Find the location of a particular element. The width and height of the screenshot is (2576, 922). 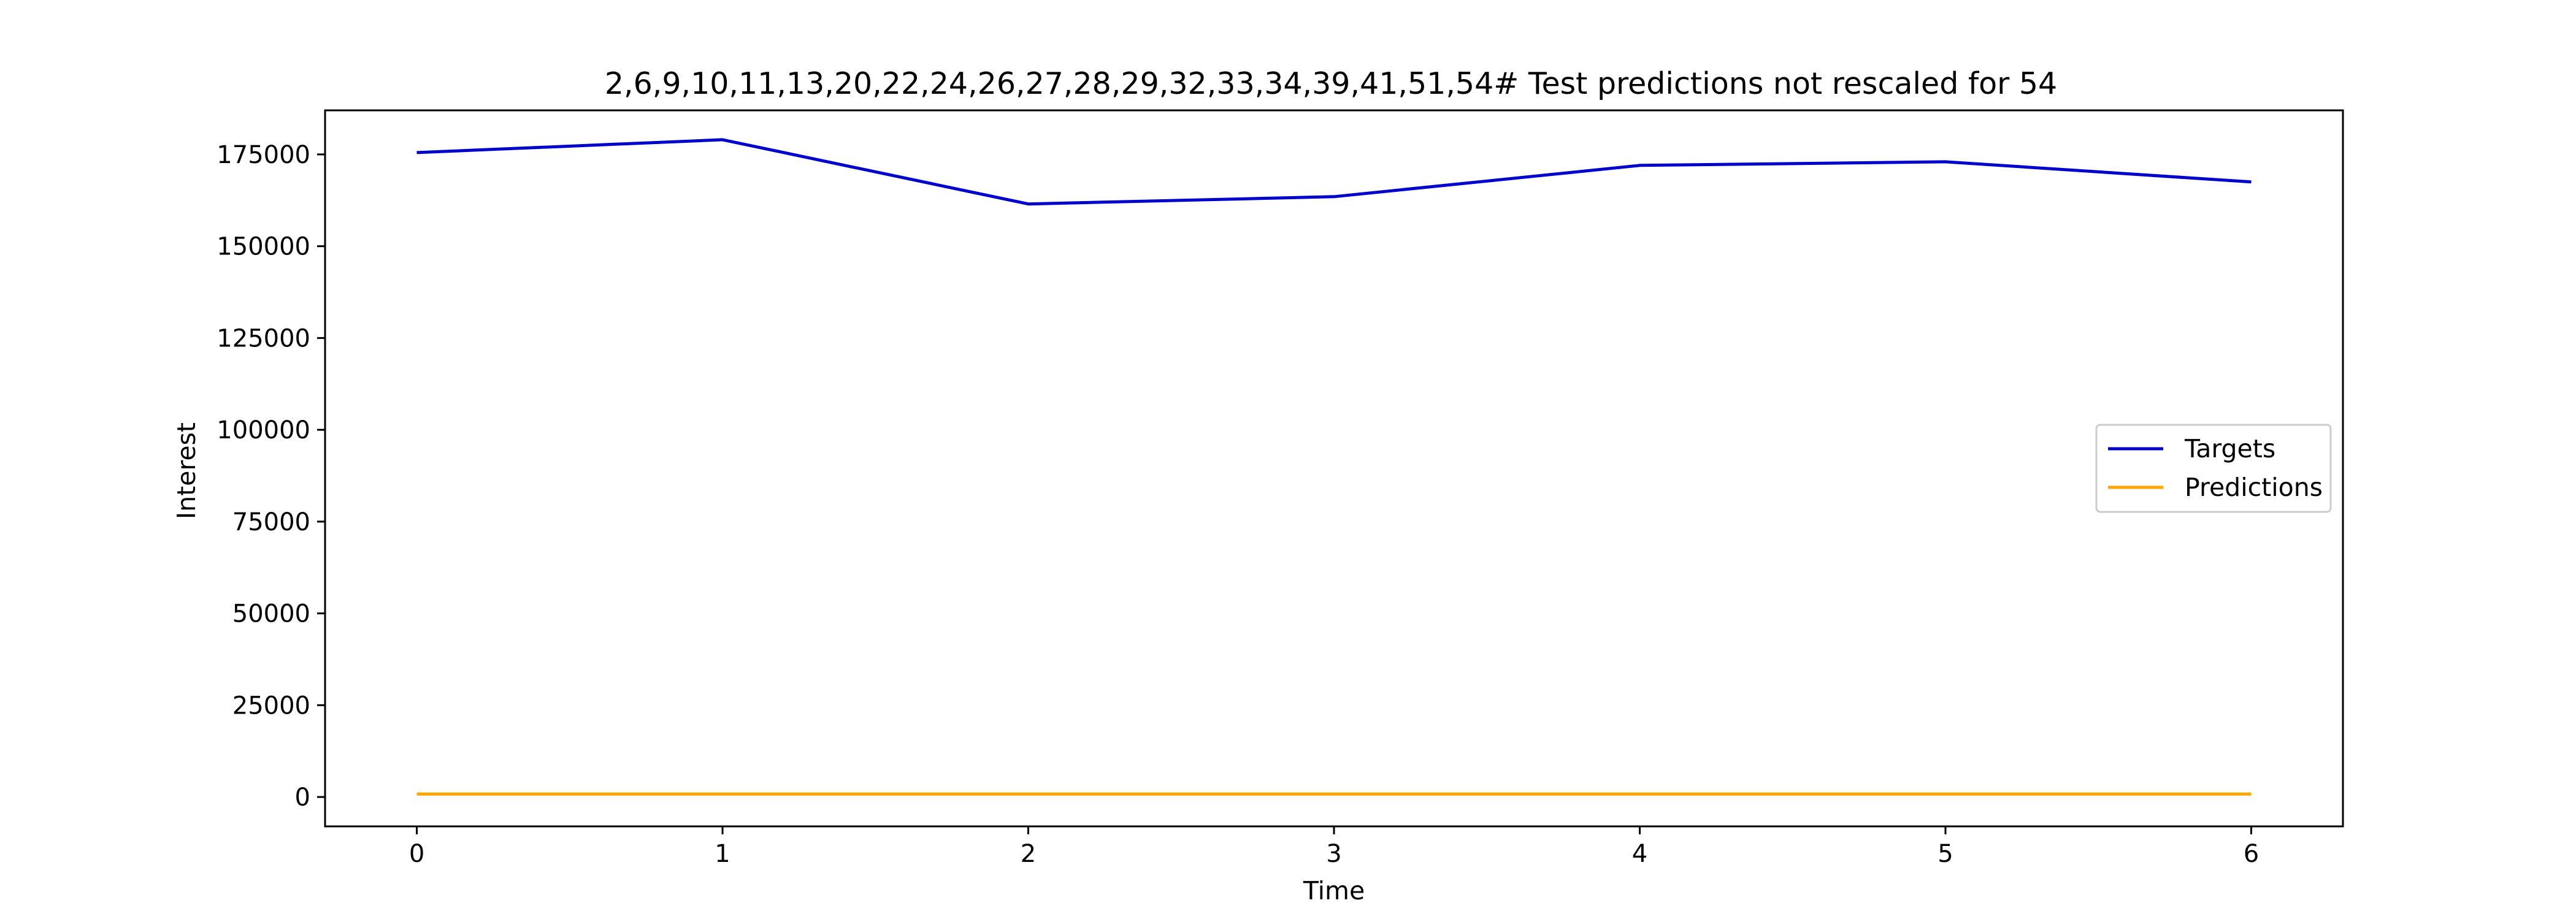

y-tick-label: 50000 is located at coordinates (271, 614).